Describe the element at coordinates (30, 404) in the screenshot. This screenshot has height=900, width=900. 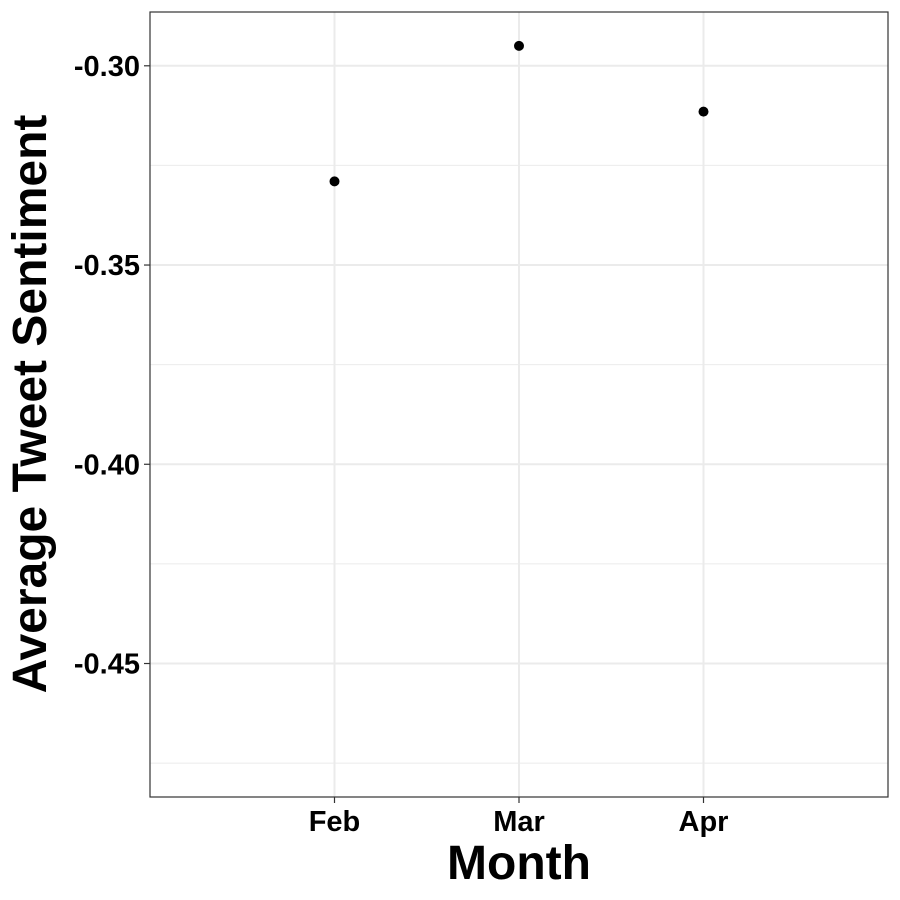
I see `y-axis-title: Average Tweet Sentiment` at that location.